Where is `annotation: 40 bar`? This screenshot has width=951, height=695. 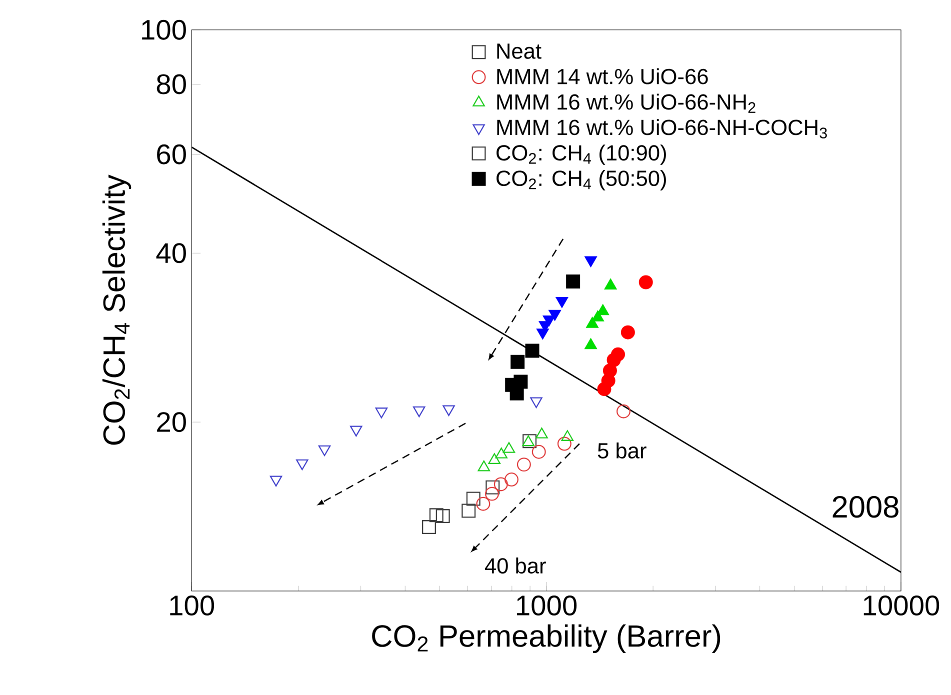
annotation: 40 bar is located at coordinates (515, 566).